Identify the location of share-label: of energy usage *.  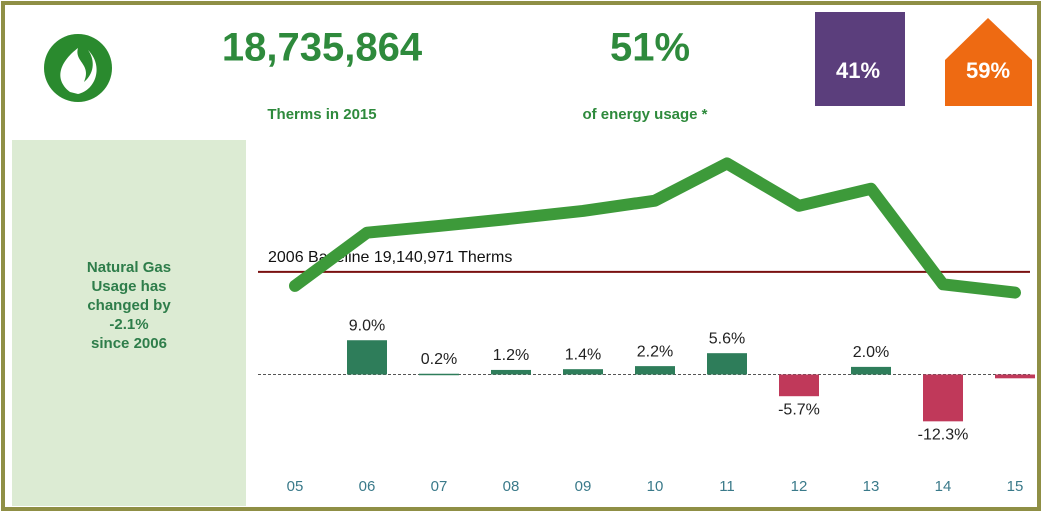
(644, 114).